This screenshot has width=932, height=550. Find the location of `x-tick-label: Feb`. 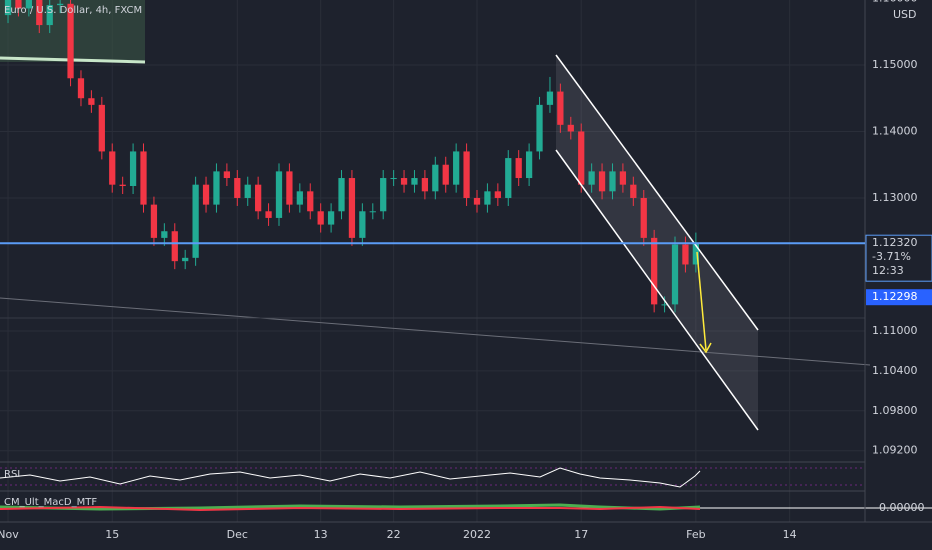

x-tick-label: Feb is located at coordinates (695, 534).